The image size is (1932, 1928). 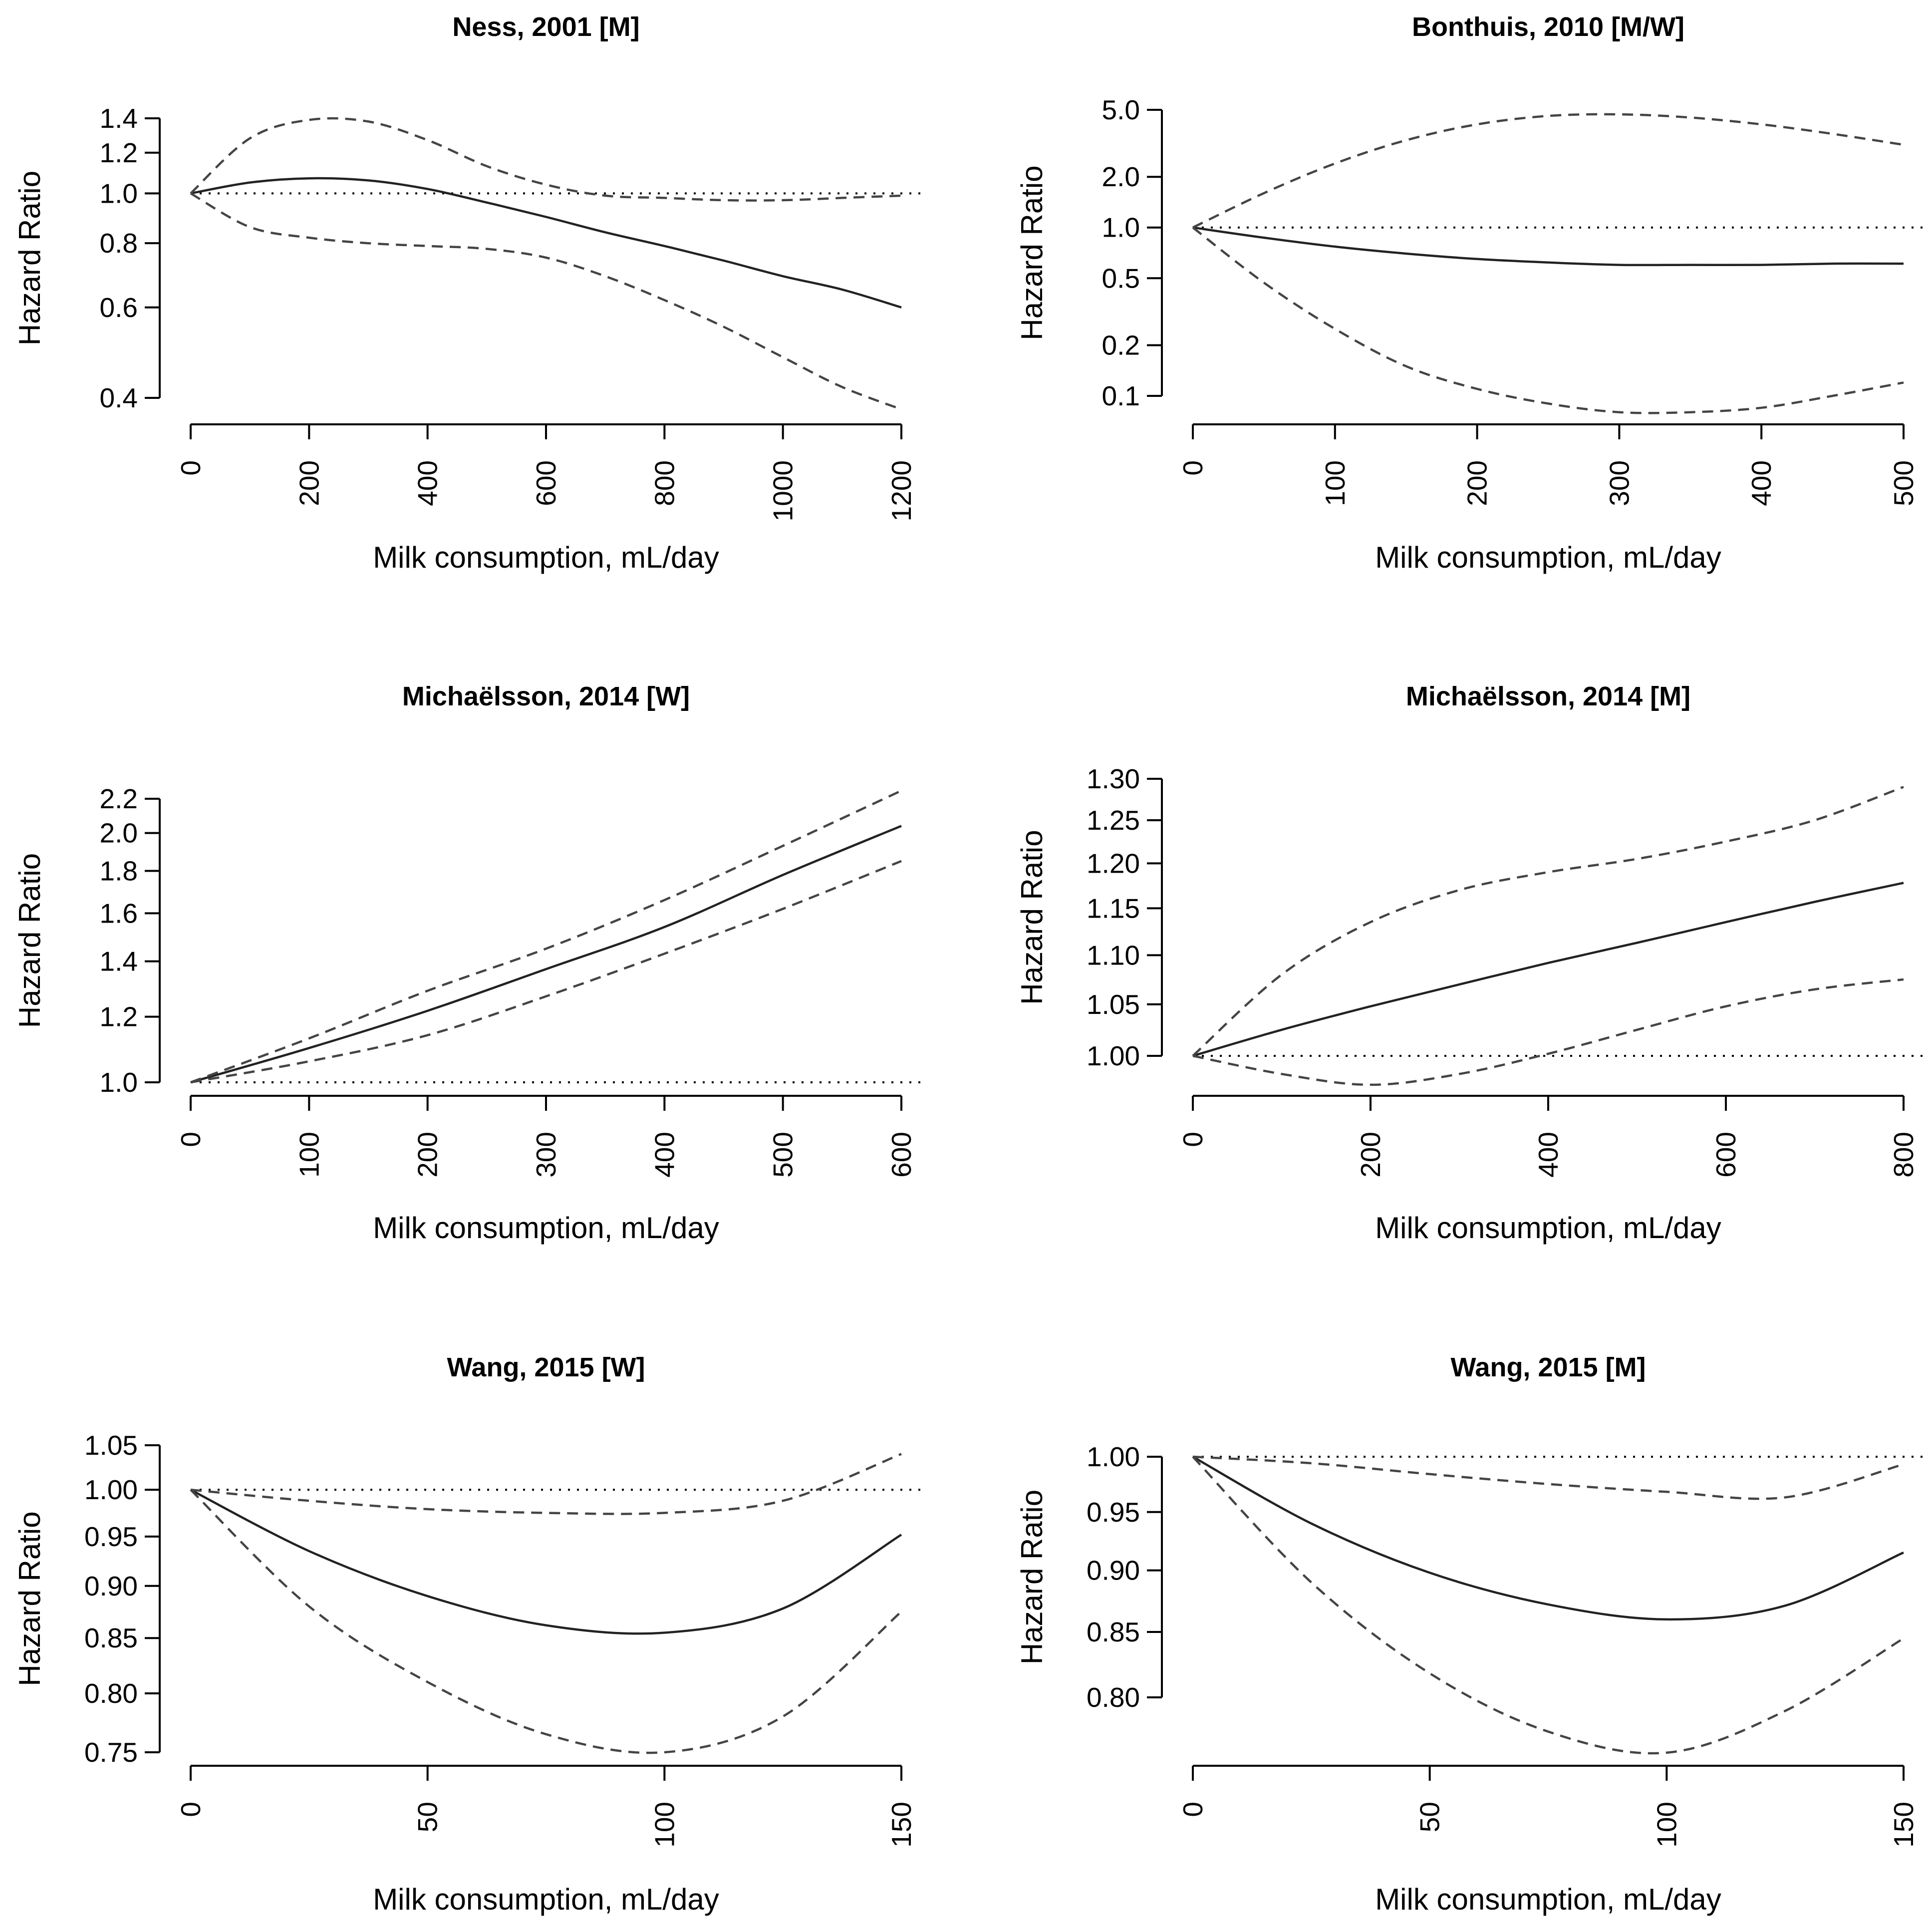 I want to click on y-tick-label: 0.5, so click(x=1121, y=278).